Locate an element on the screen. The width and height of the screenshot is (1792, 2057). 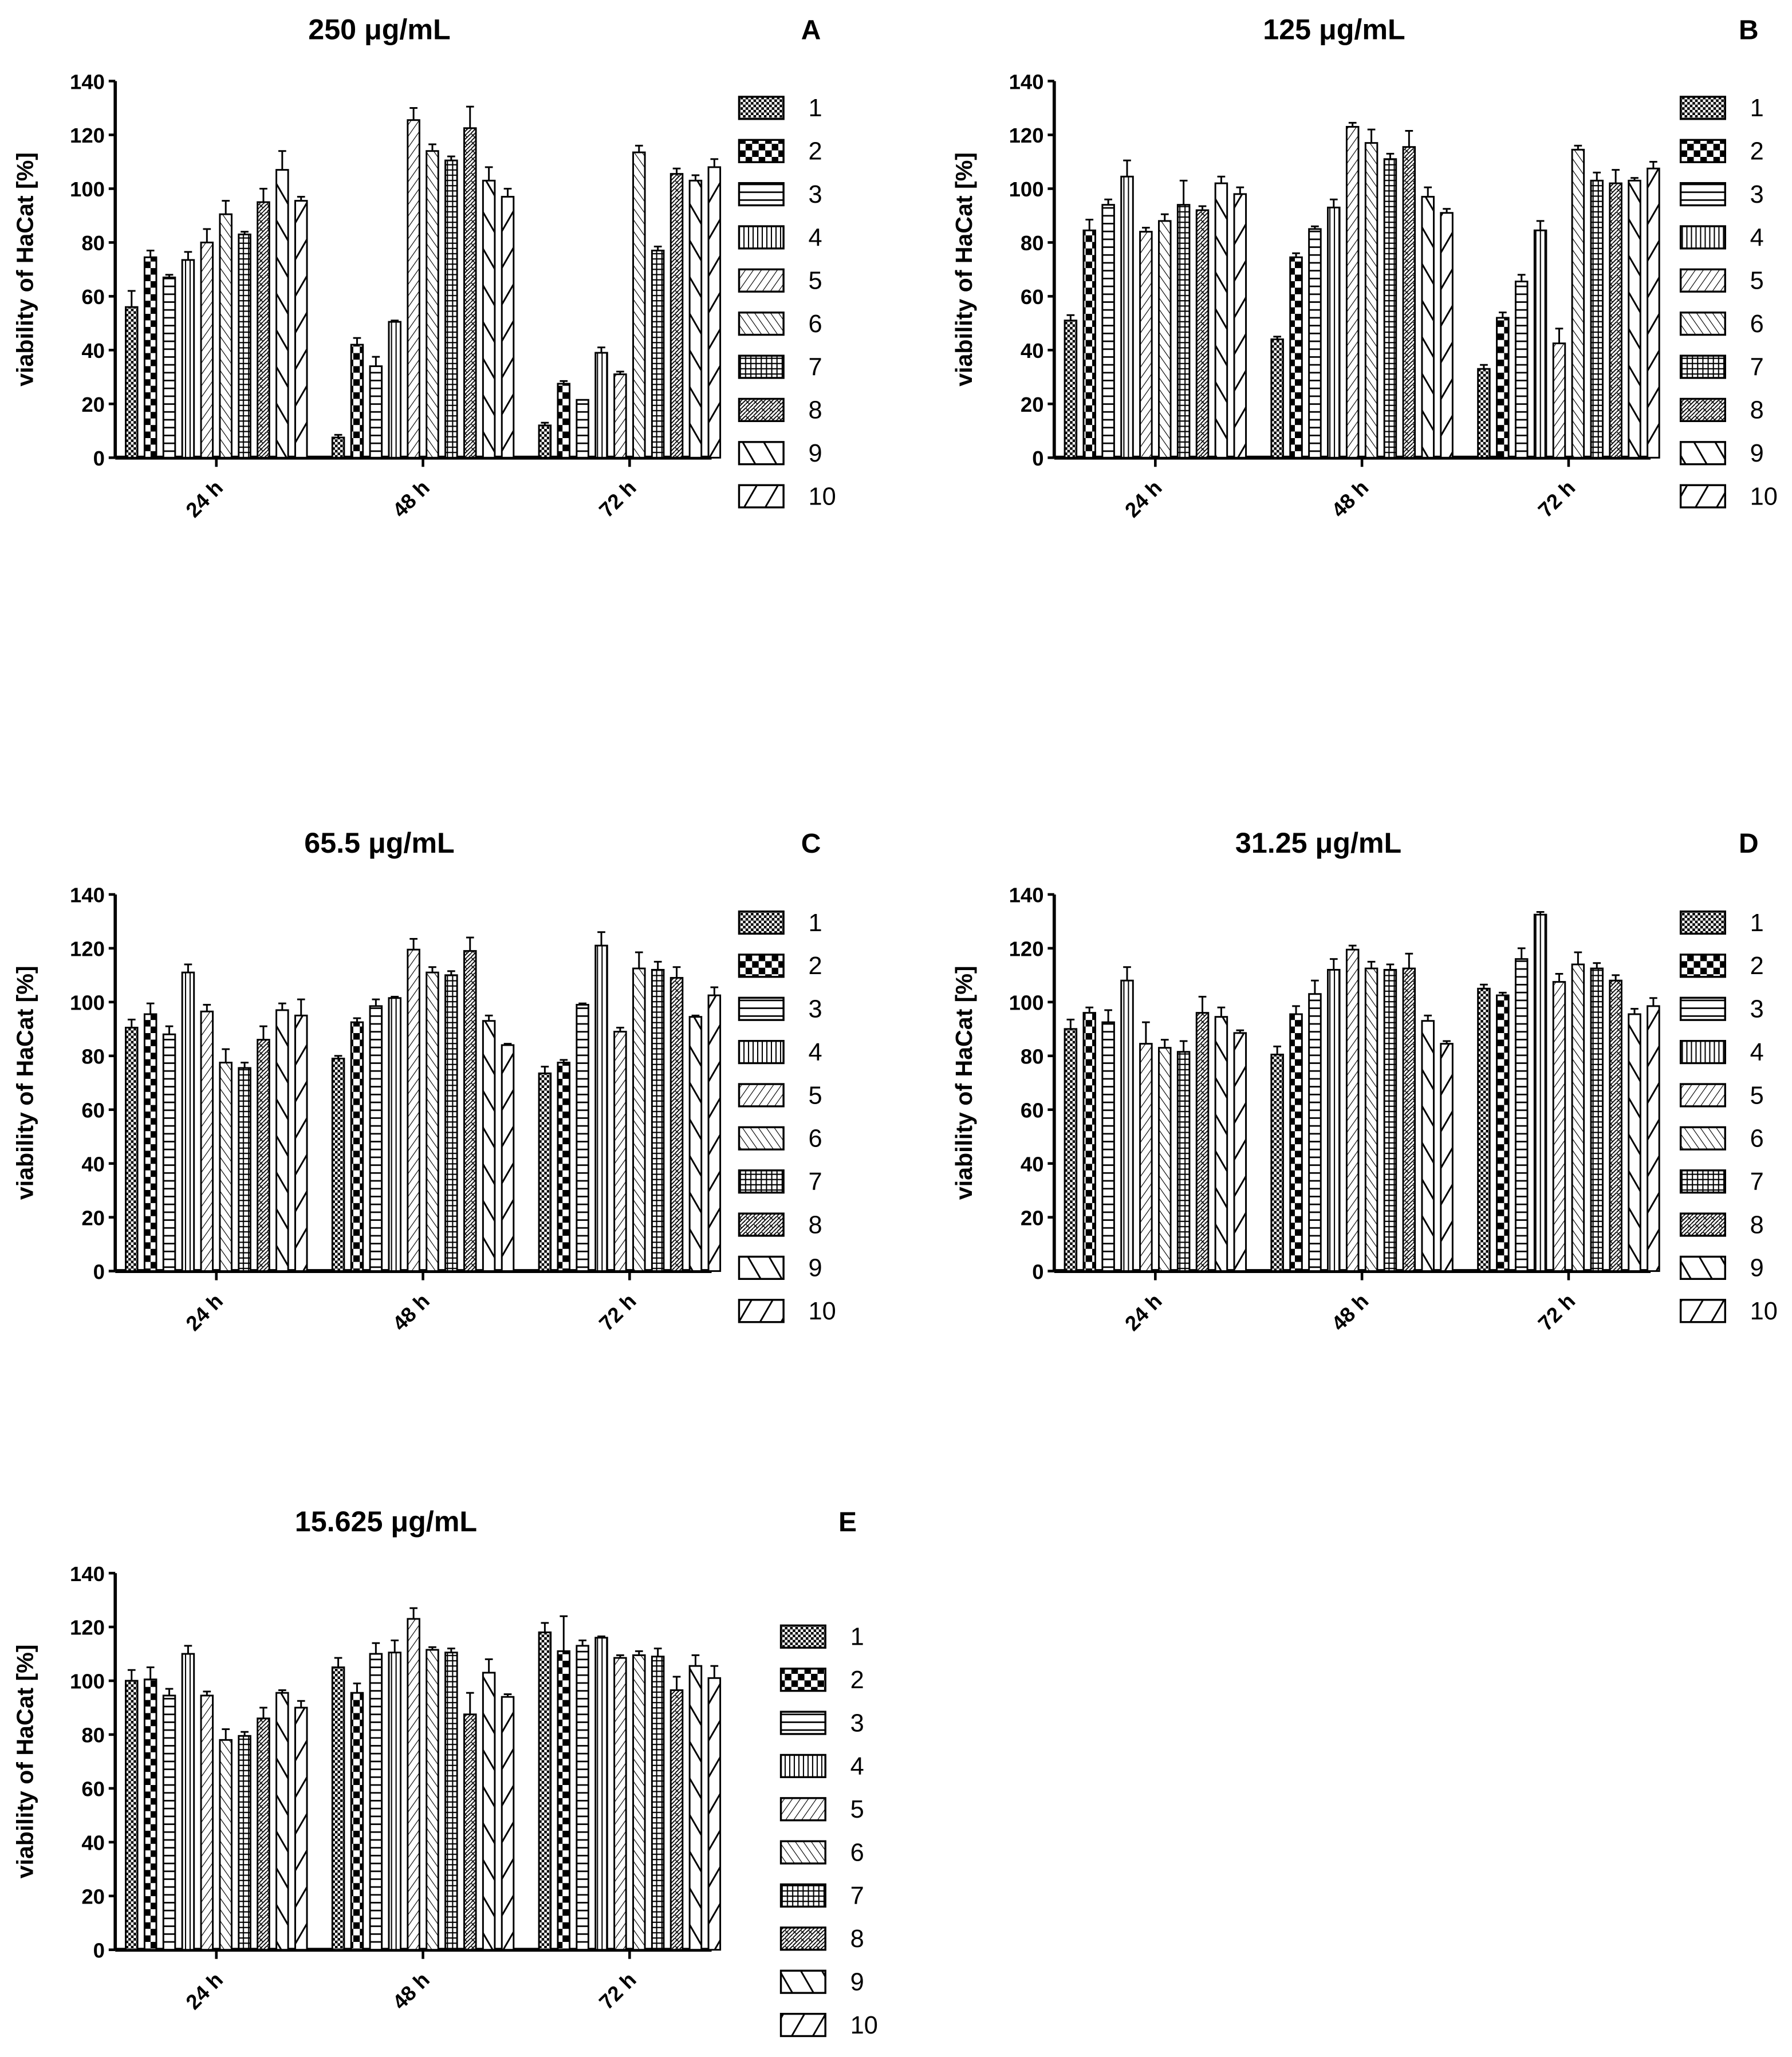
panel-letter: E is located at coordinates (847, 1523).